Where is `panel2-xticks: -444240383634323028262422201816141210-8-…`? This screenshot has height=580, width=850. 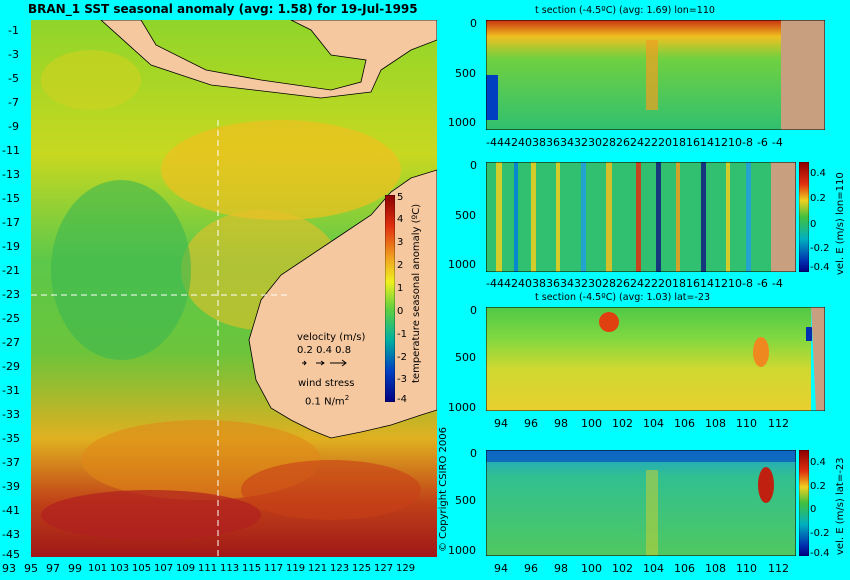
panel2-xticks: -444240383634323028262422201816141210-8-… is located at coordinates (634, 283).